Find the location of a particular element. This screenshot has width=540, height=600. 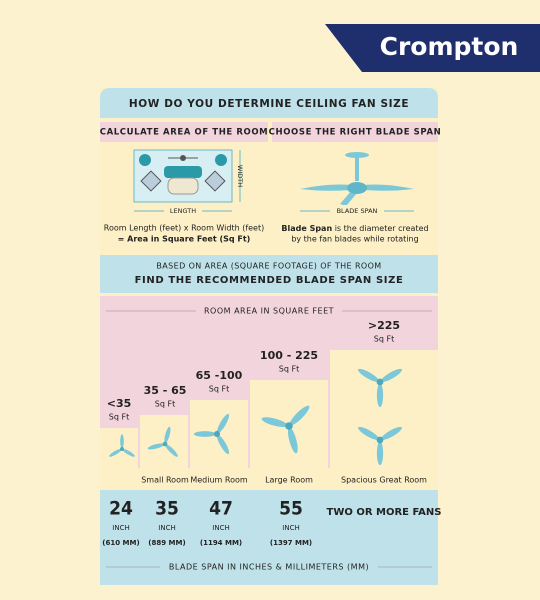

note: TWO OR MORE FANS is located at coordinates (384, 512).